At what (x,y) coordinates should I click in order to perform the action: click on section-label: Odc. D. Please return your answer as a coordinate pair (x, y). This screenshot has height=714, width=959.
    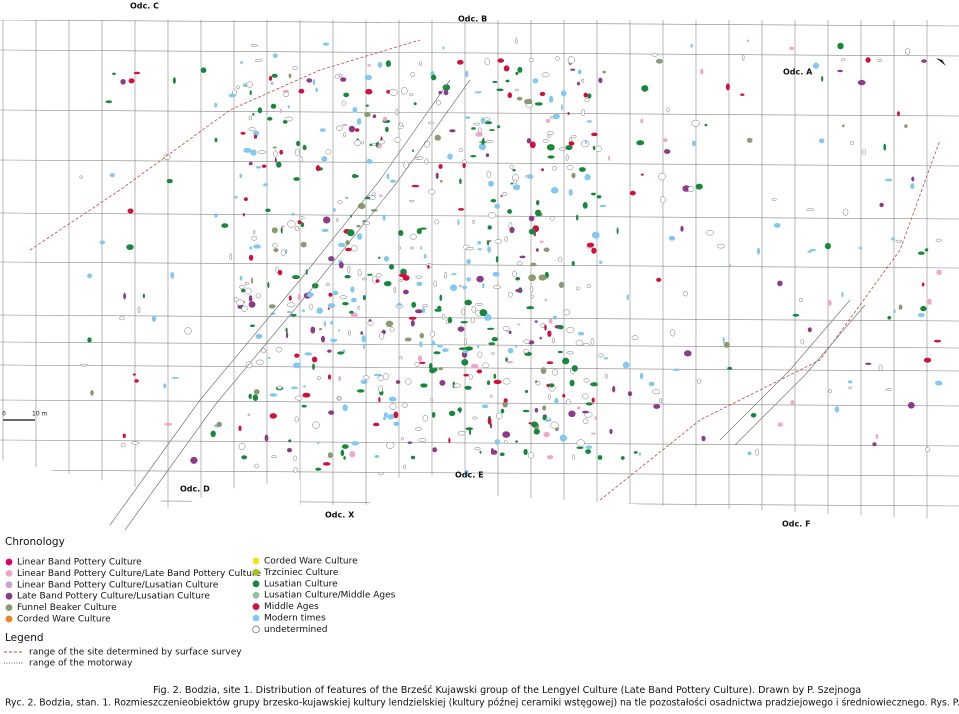
    Looking at the image, I should click on (195, 489).